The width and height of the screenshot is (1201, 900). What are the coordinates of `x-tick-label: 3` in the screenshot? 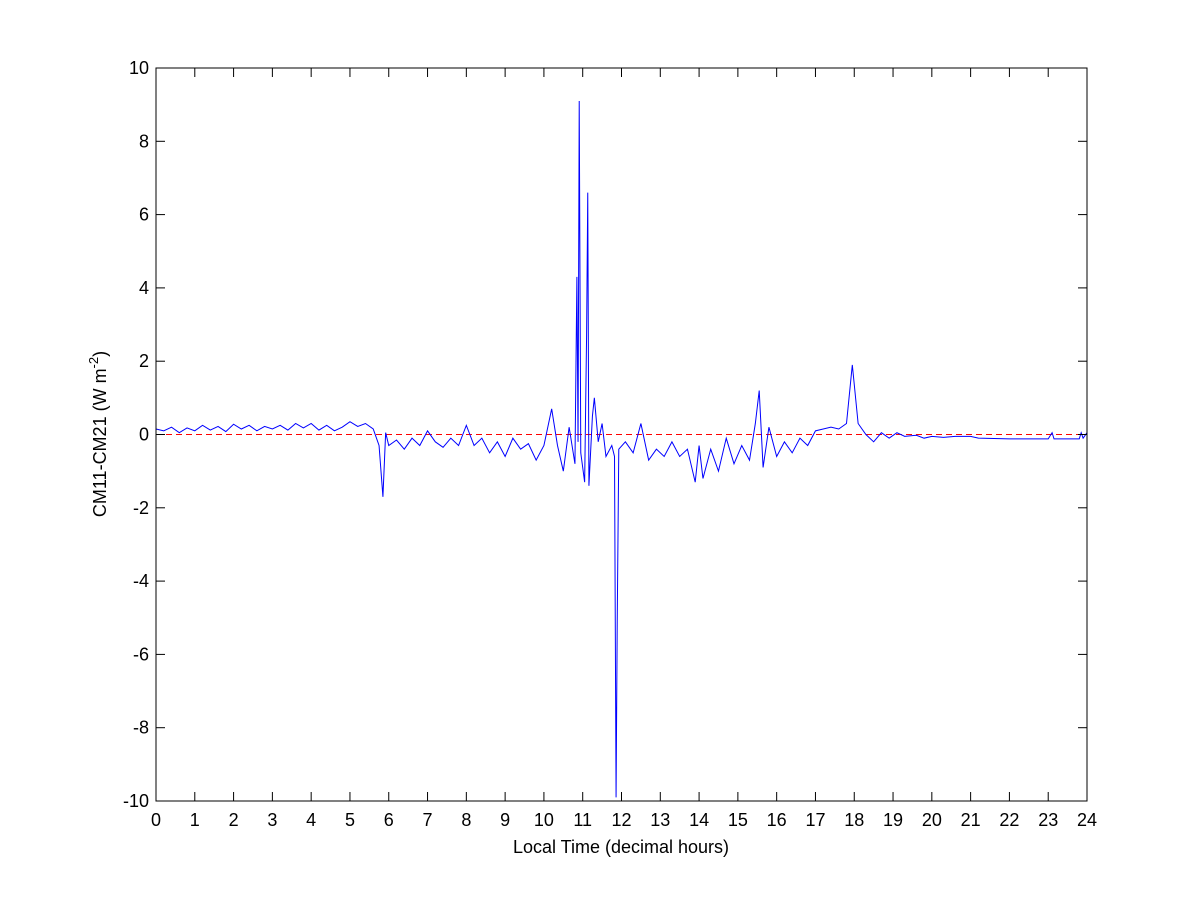 It's located at (272, 820).